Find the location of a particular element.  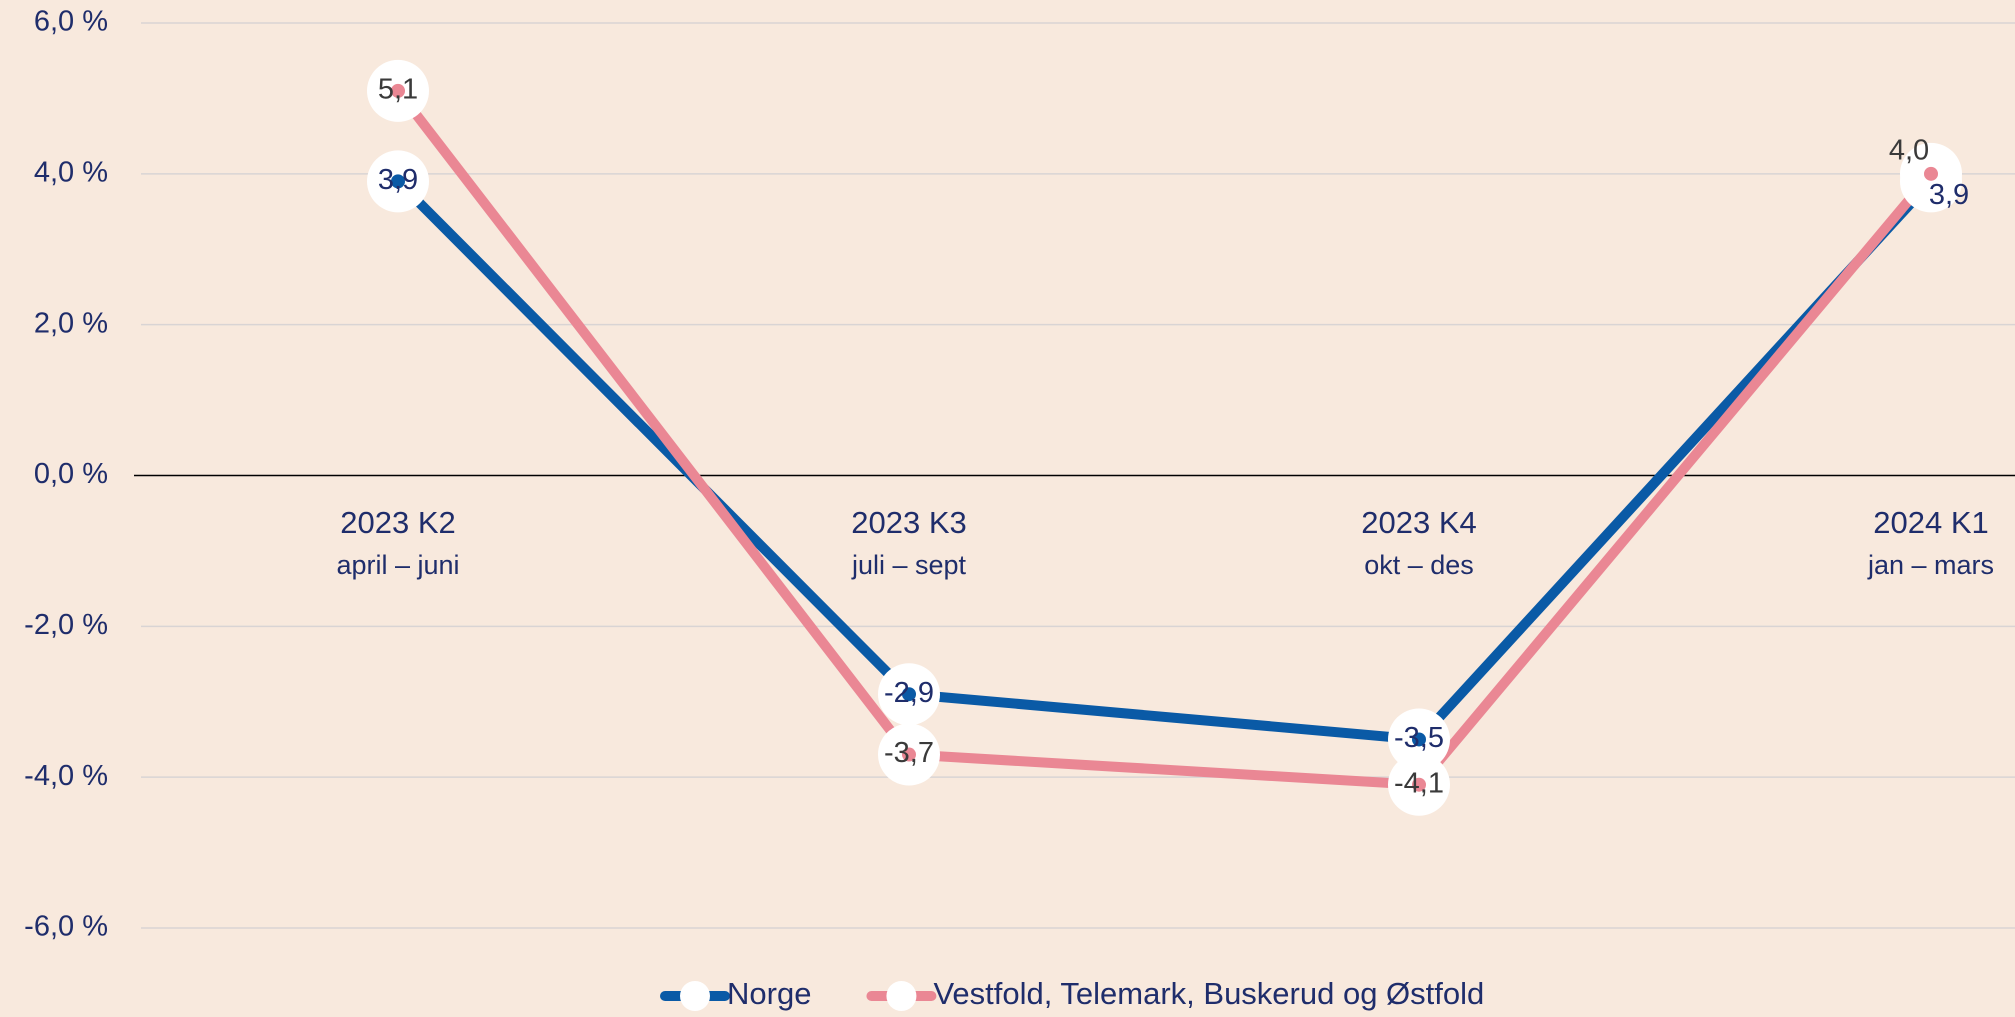

x-tick-label: 2024 K1 is located at coordinates (1931, 522).